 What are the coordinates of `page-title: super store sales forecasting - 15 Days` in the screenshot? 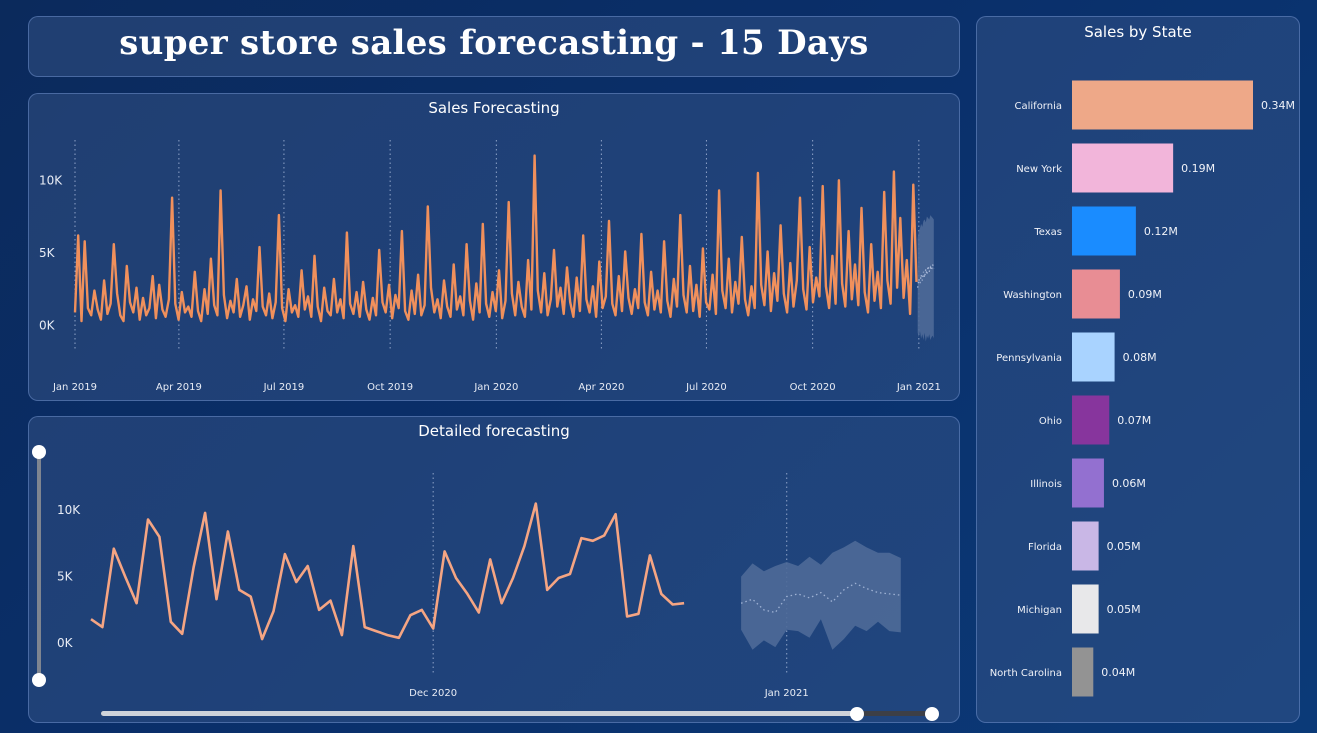 It's located at (494, 43).